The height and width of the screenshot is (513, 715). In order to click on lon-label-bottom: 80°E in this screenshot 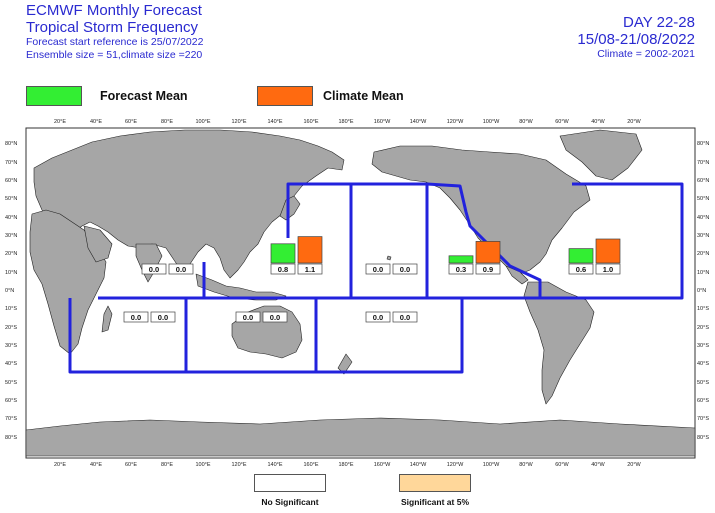, I will do `click(167, 465)`.